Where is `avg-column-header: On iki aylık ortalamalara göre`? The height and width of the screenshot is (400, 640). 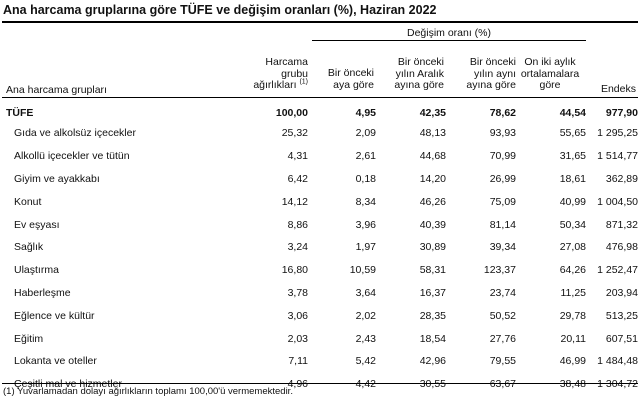 avg-column-header: On iki aylık ortalamalara göre is located at coordinates (550, 74).